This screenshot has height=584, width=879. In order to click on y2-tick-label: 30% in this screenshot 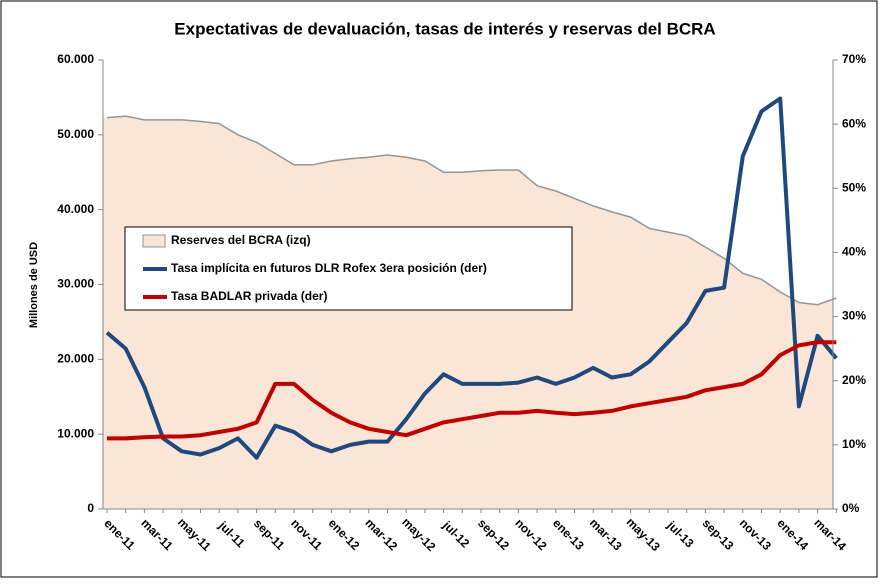, I will do `click(854, 316)`.